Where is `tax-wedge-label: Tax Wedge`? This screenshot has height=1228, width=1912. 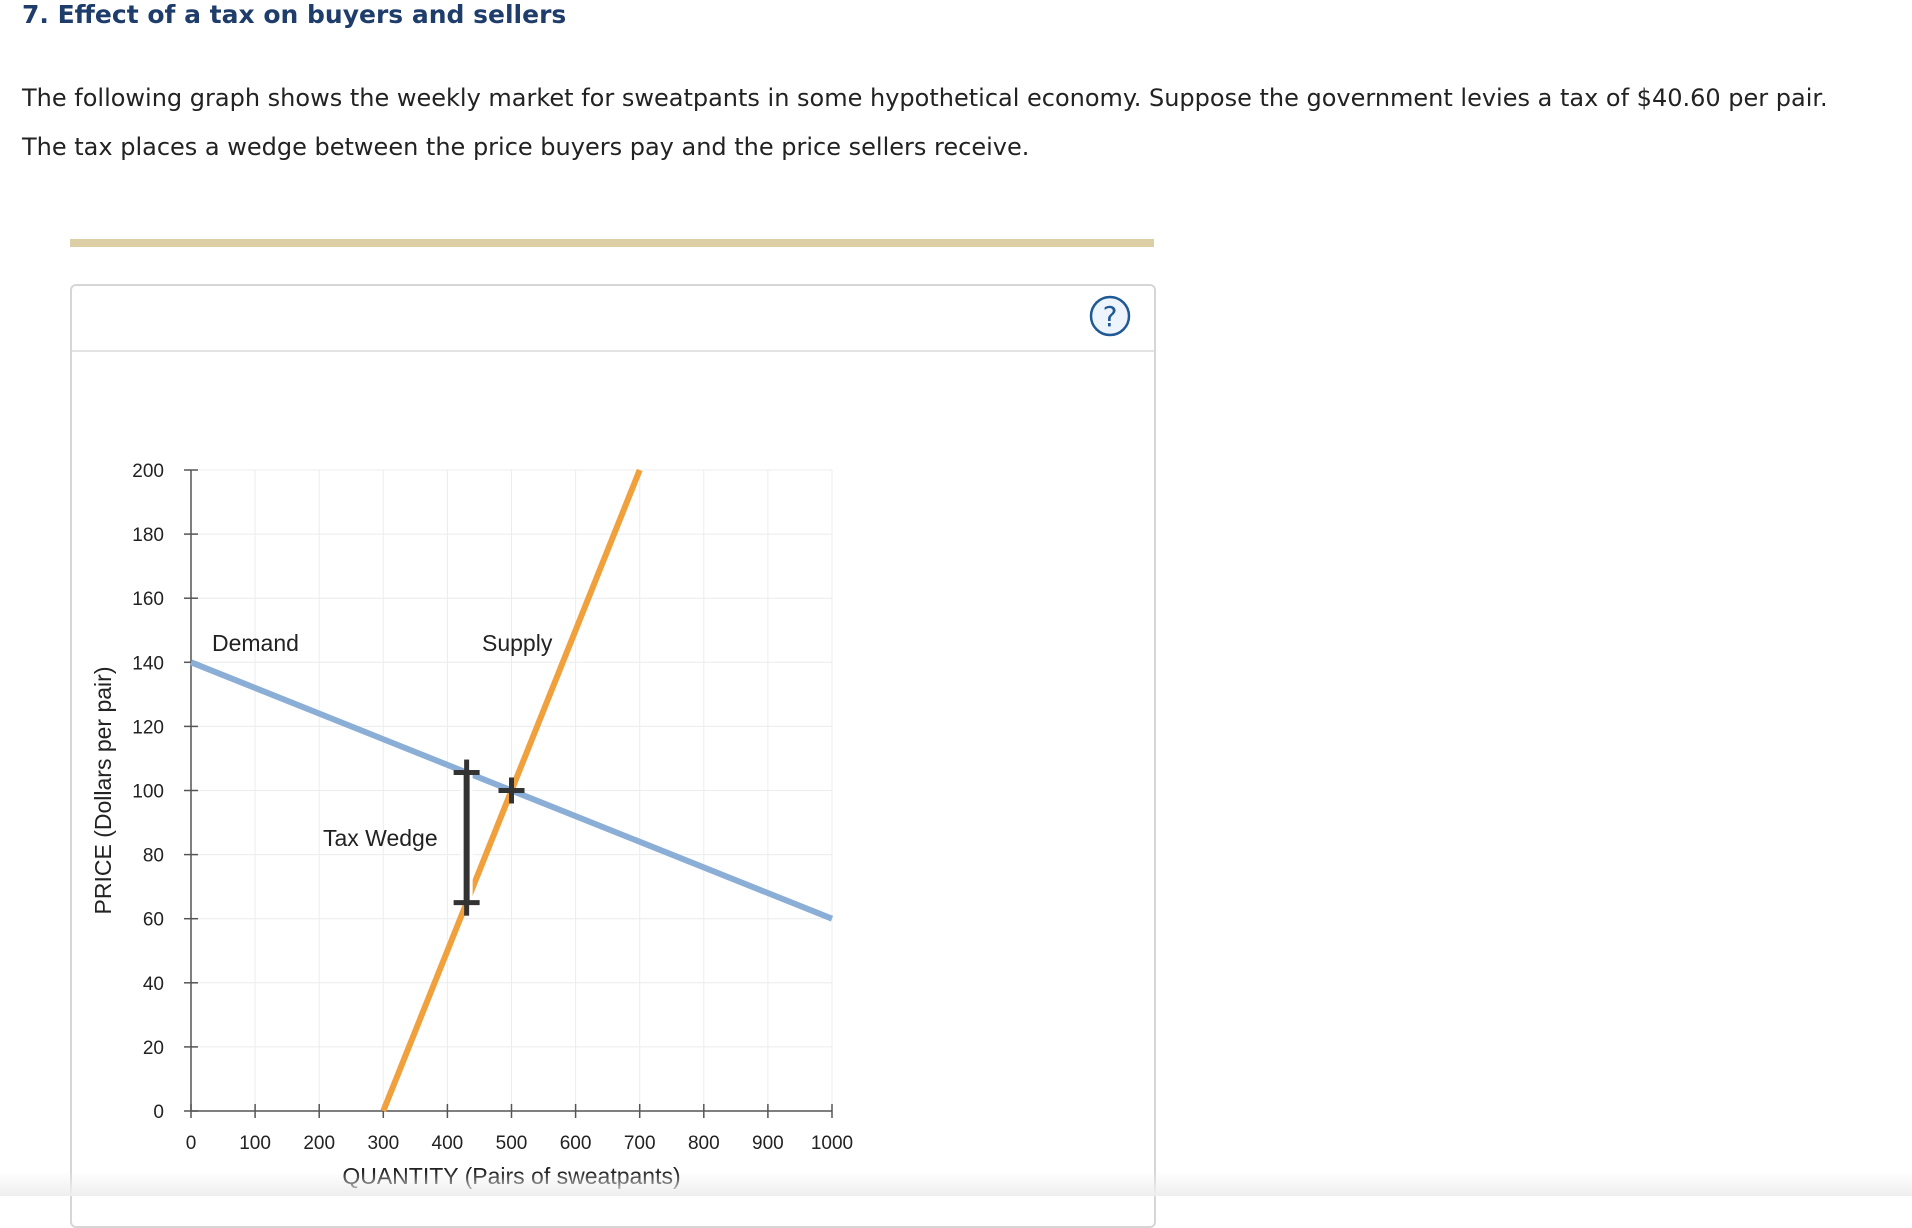 tax-wedge-label: Tax Wedge is located at coordinates (380, 838).